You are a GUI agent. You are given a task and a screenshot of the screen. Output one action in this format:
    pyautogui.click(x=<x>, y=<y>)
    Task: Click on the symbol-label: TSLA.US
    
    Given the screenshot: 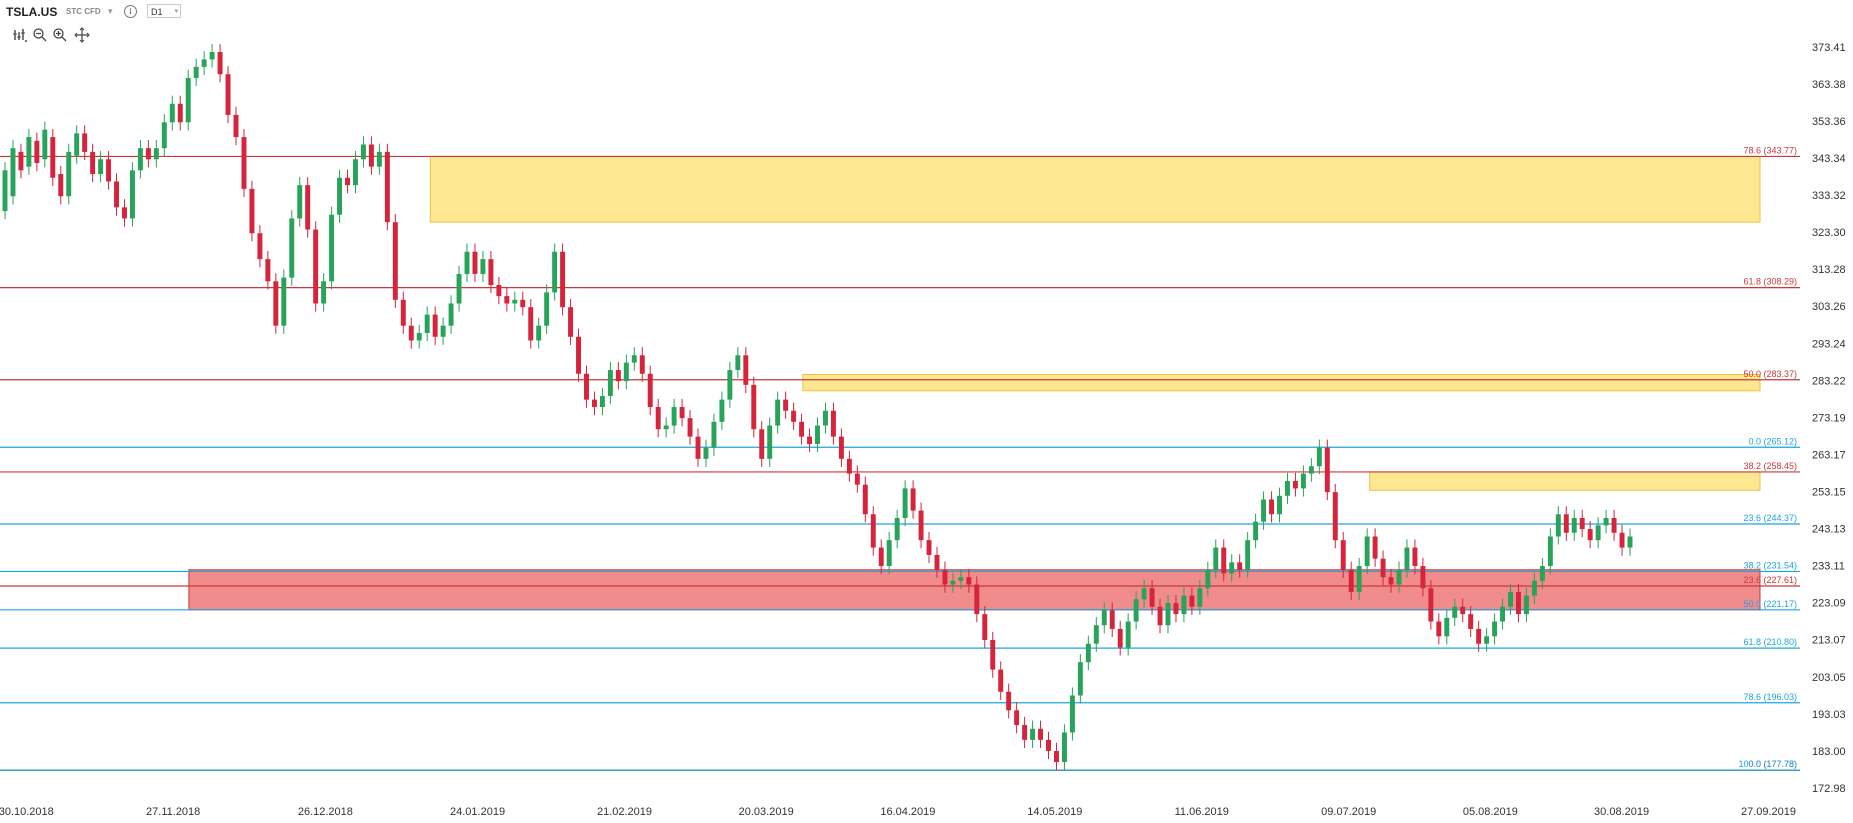 What is the action you would take?
    pyautogui.click(x=32, y=12)
    